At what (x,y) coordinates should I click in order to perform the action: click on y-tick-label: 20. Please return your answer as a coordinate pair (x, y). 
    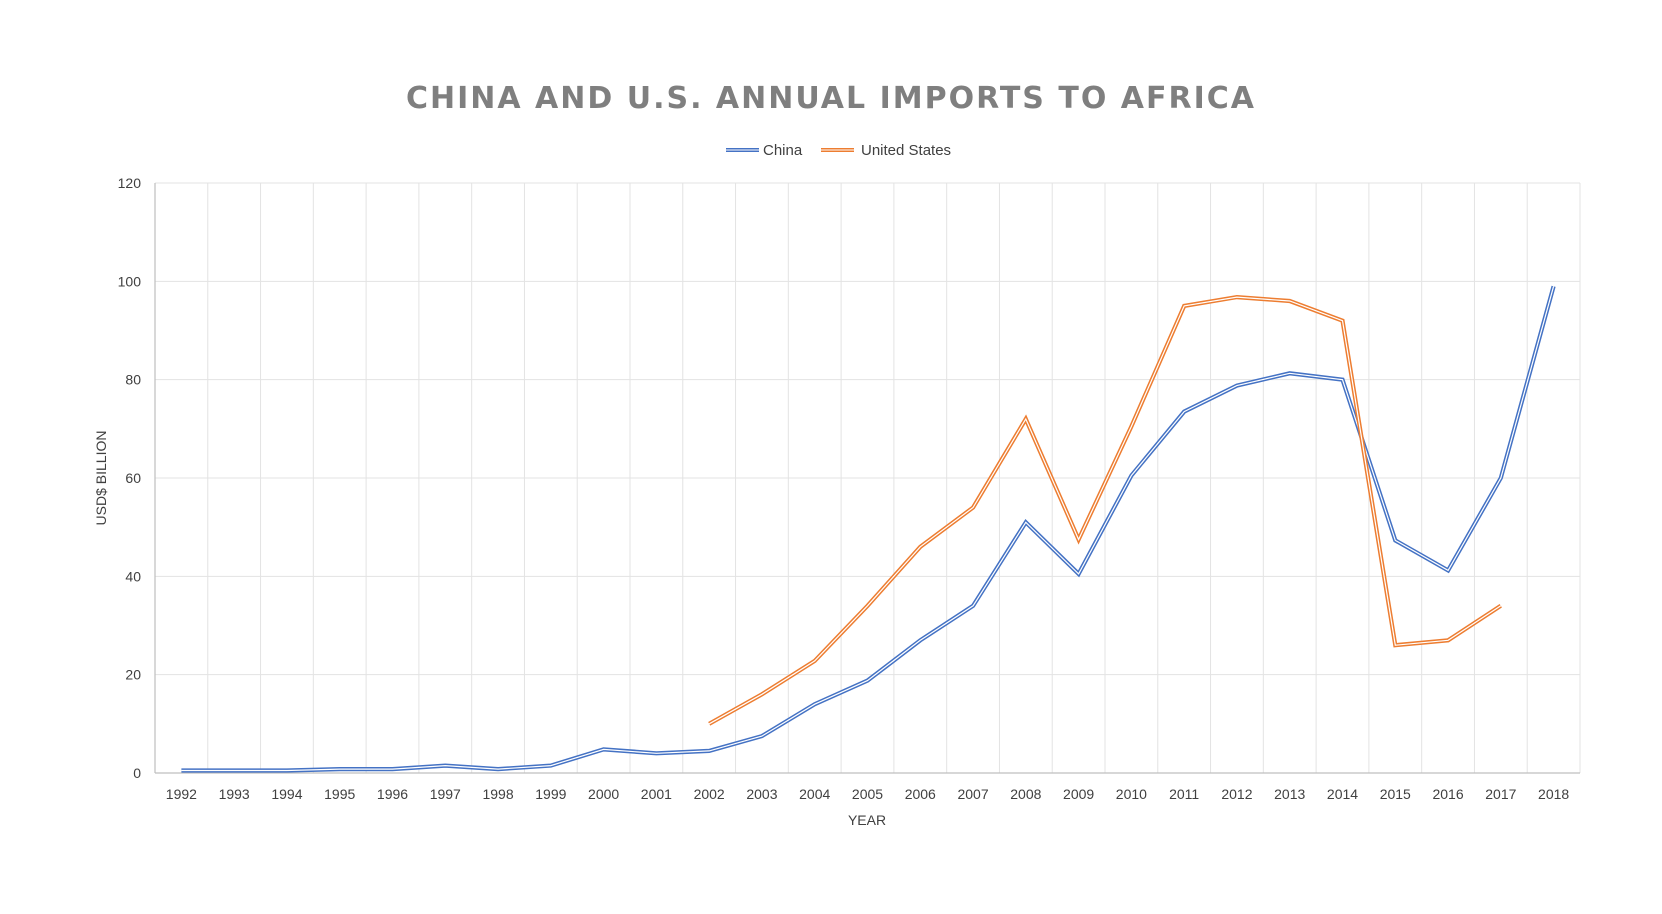
    Looking at the image, I should click on (133, 675).